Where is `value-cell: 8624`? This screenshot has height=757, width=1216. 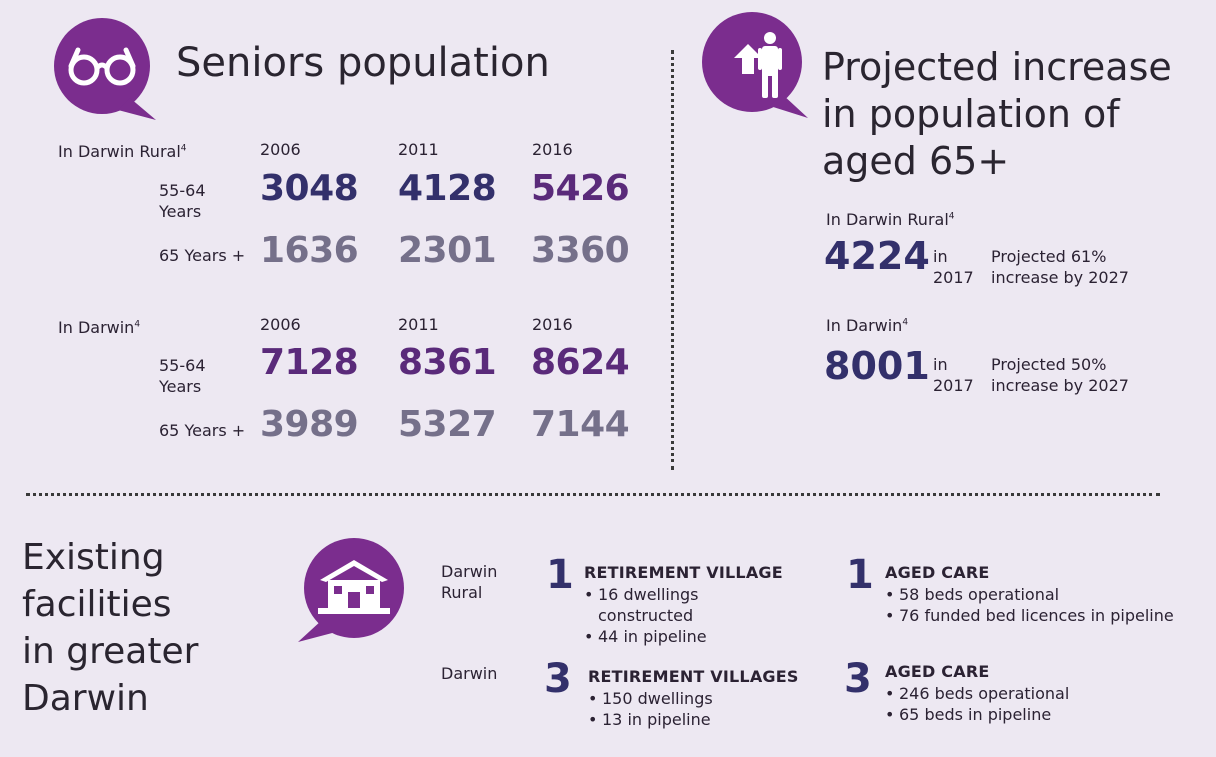
value-cell: 8624 is located at coordinates (580, 362).